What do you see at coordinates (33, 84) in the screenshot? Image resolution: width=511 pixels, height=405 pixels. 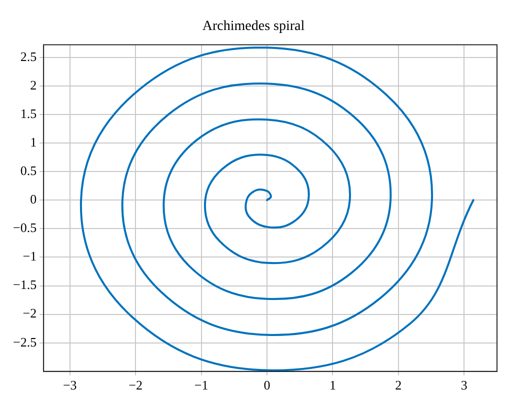 I see `y-tick-label: 2` at bounding box center [33, 84].